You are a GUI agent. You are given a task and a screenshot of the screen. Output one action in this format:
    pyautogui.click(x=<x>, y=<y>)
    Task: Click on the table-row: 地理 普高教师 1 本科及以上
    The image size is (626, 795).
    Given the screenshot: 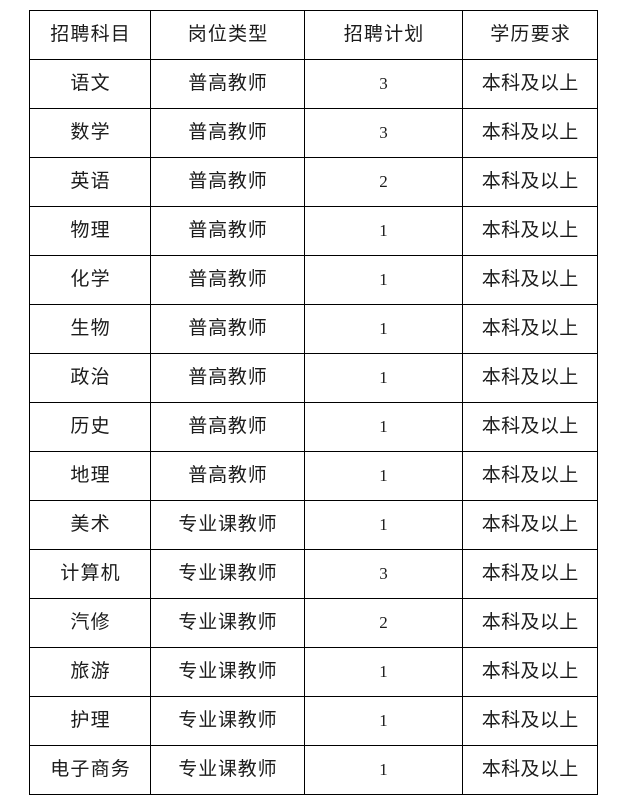 What is the action you would take?
    pyautogui.click(x=313, y=476)
    